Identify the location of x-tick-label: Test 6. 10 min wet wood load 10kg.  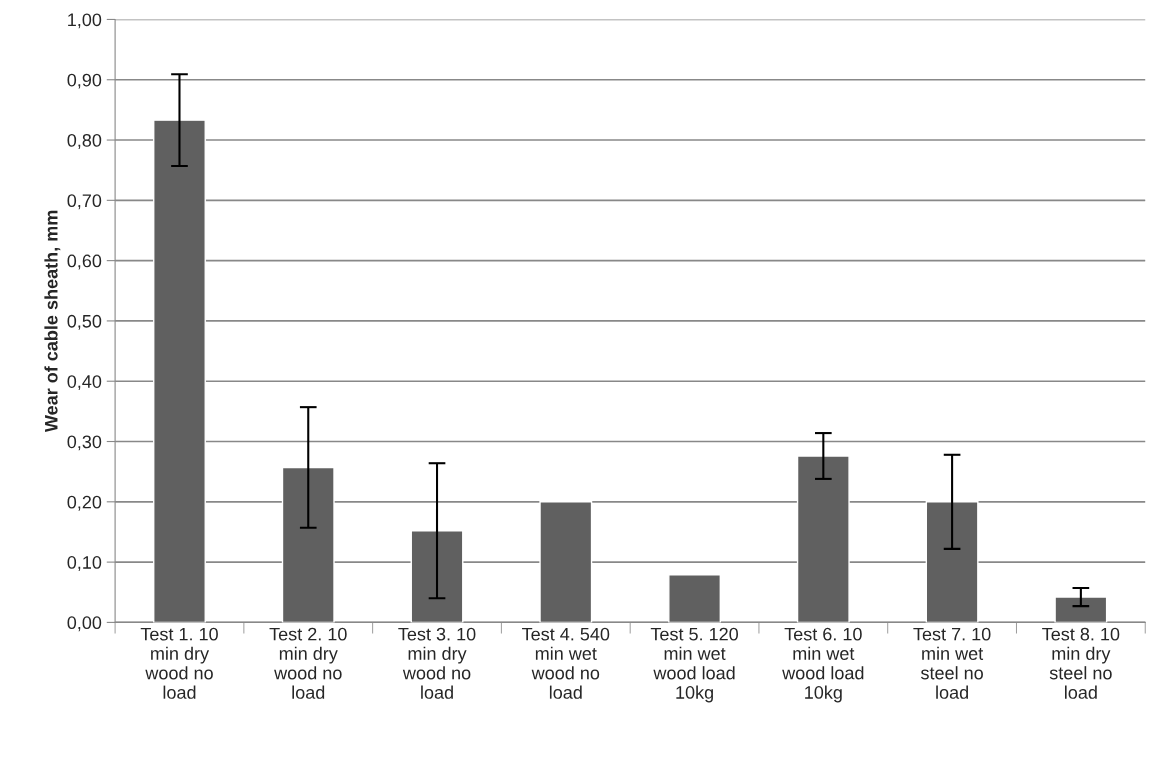
(823, 665).